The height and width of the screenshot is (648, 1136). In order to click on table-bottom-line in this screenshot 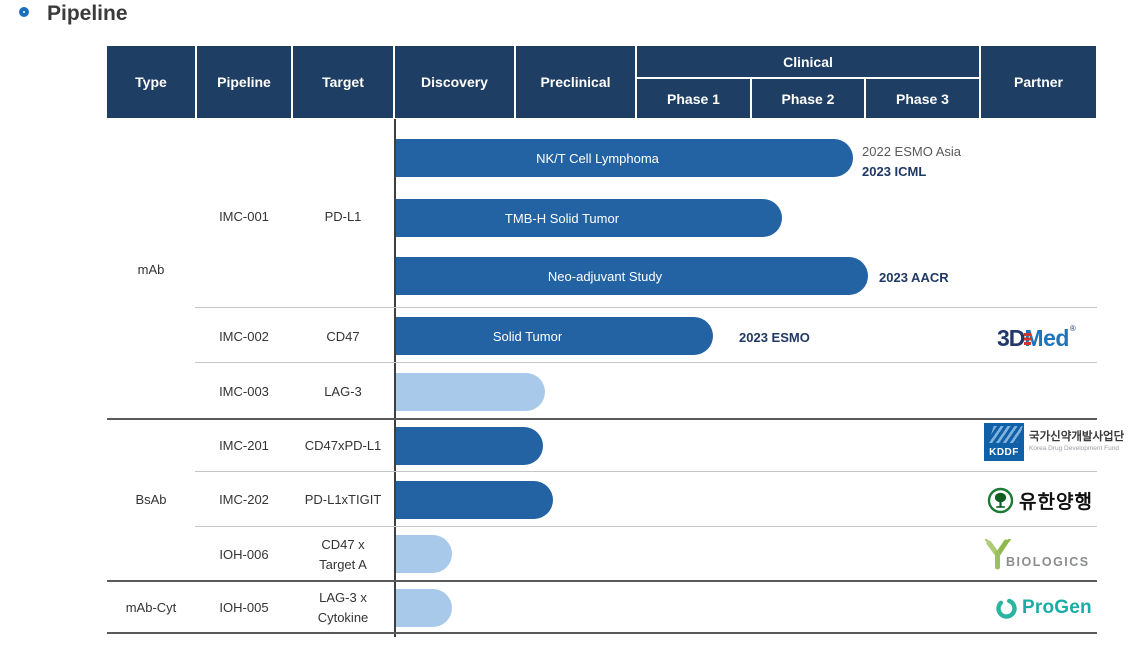, I will do `click(602, 633)`.